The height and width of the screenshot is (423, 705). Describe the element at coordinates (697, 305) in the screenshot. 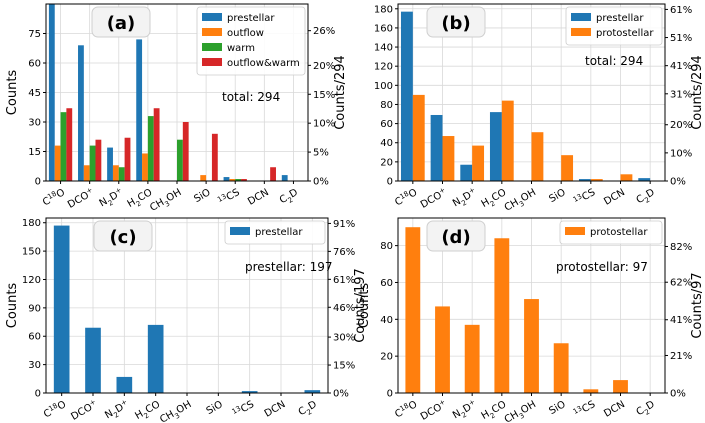

I see `y2-axis-label: Counts/97` at that location.